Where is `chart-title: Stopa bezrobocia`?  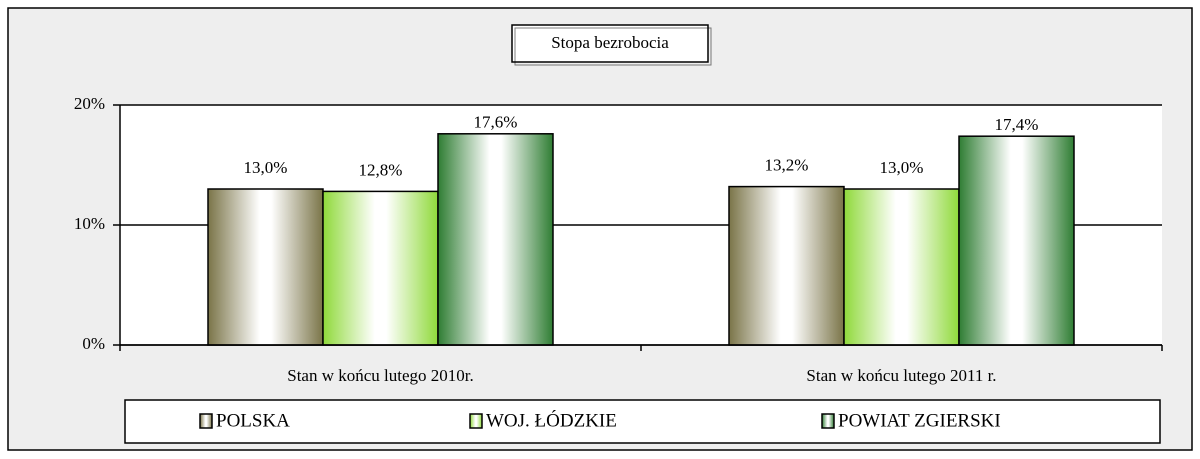
chart-title: Stopa bezrobocia is located at coordinates (610, 42).